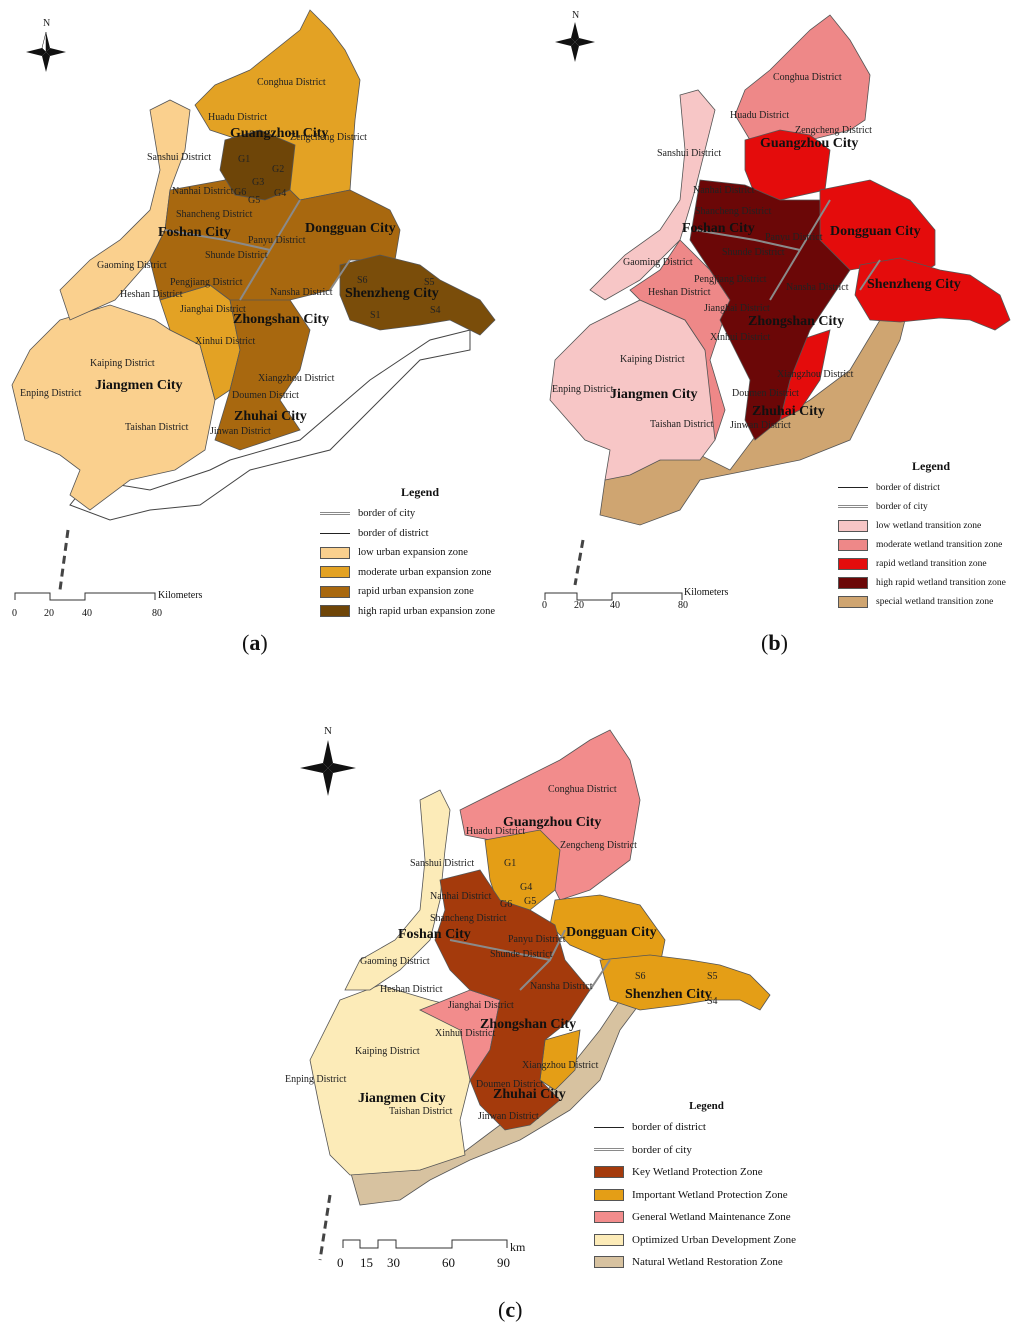 Image resolution: width=1024 pixels, height=1331 pixels. Describe the element at coordinates (448, 1262) in the screenshot. I see `scale-tick: 60` at that location.